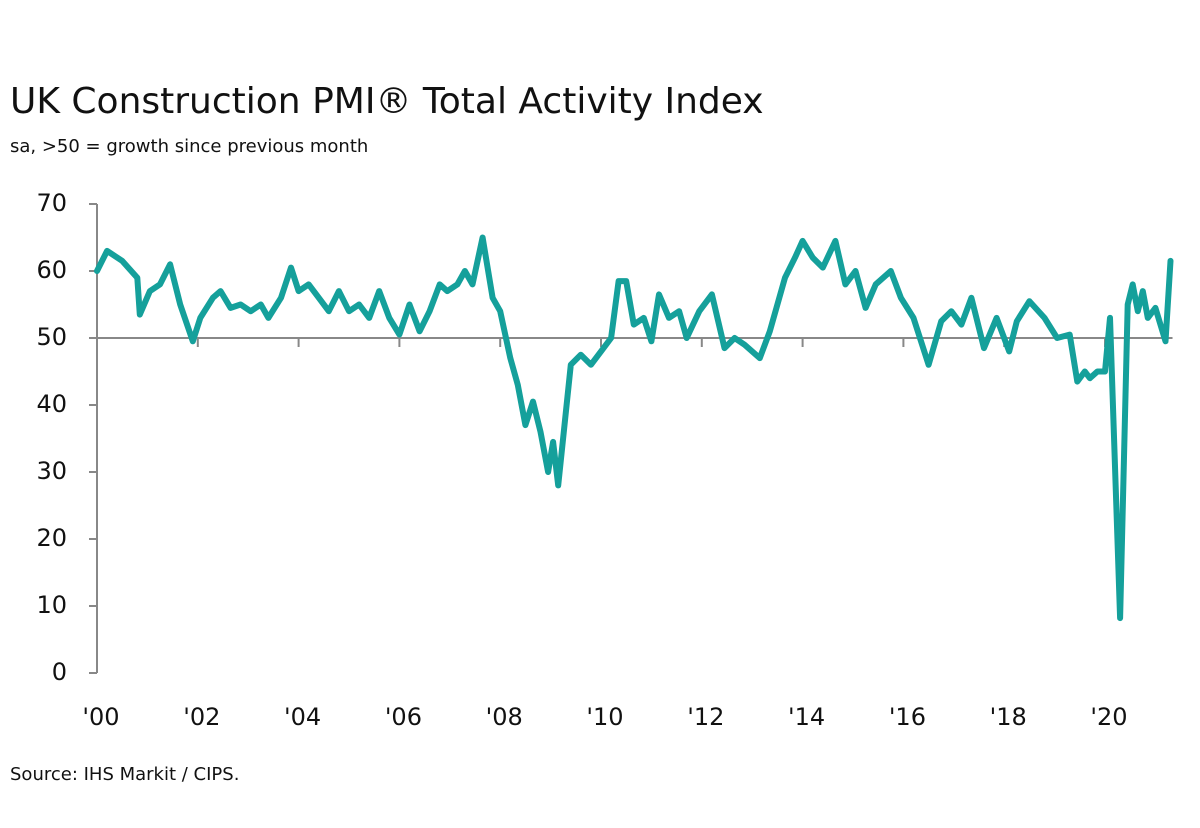 The image size is (1200, 828). Describe the element at coordinates (51, 605) in the screenshot. I see `y-tick-label: 10` at that location.